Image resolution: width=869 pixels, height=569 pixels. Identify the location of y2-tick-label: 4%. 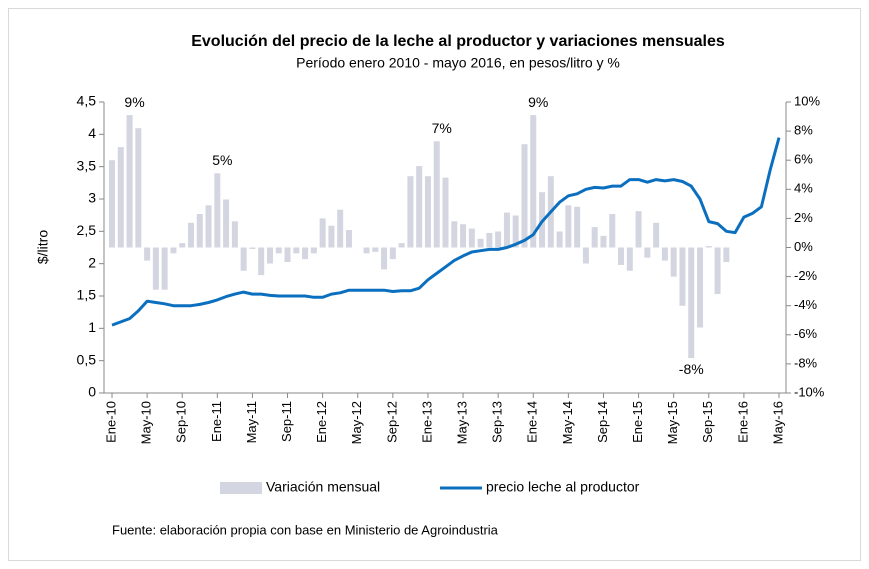
(803, 188).